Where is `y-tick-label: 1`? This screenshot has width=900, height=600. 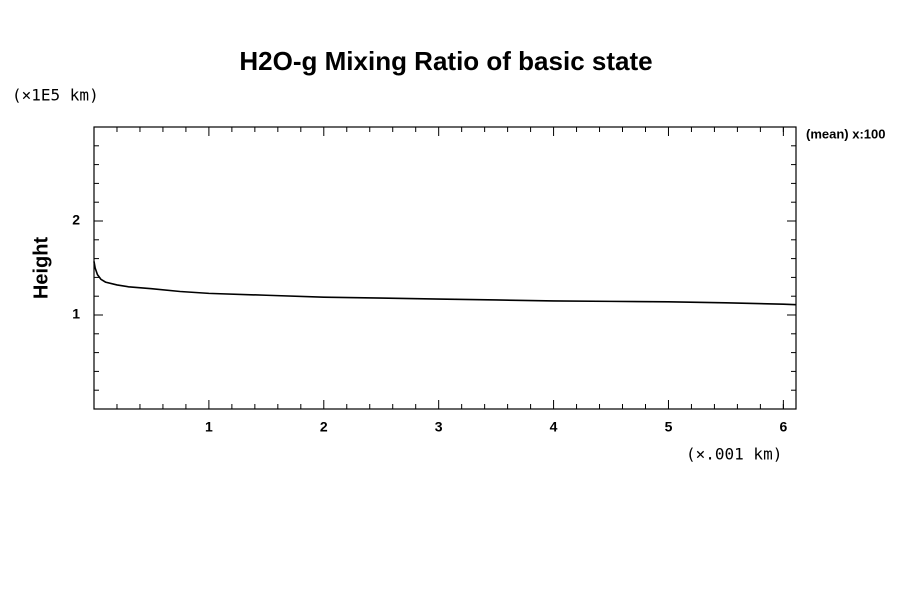 y-tick-label: 1 is located at coordinates (76, 314).